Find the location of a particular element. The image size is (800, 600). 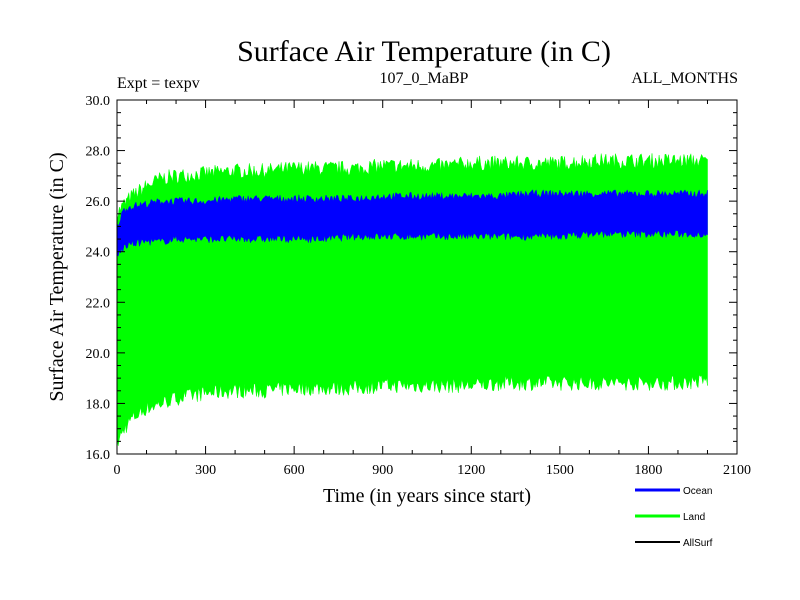

y-tick-label: 16.0 is located at coordinates (98, 455).